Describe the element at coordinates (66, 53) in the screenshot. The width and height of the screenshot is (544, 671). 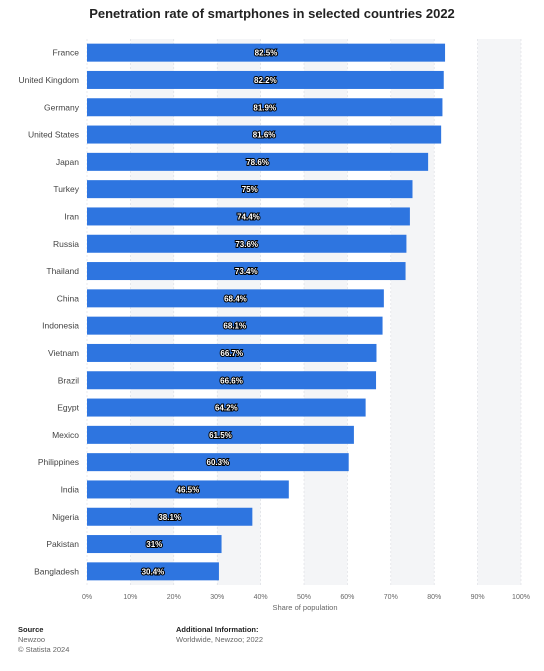
I see `category-label: France` at that location.